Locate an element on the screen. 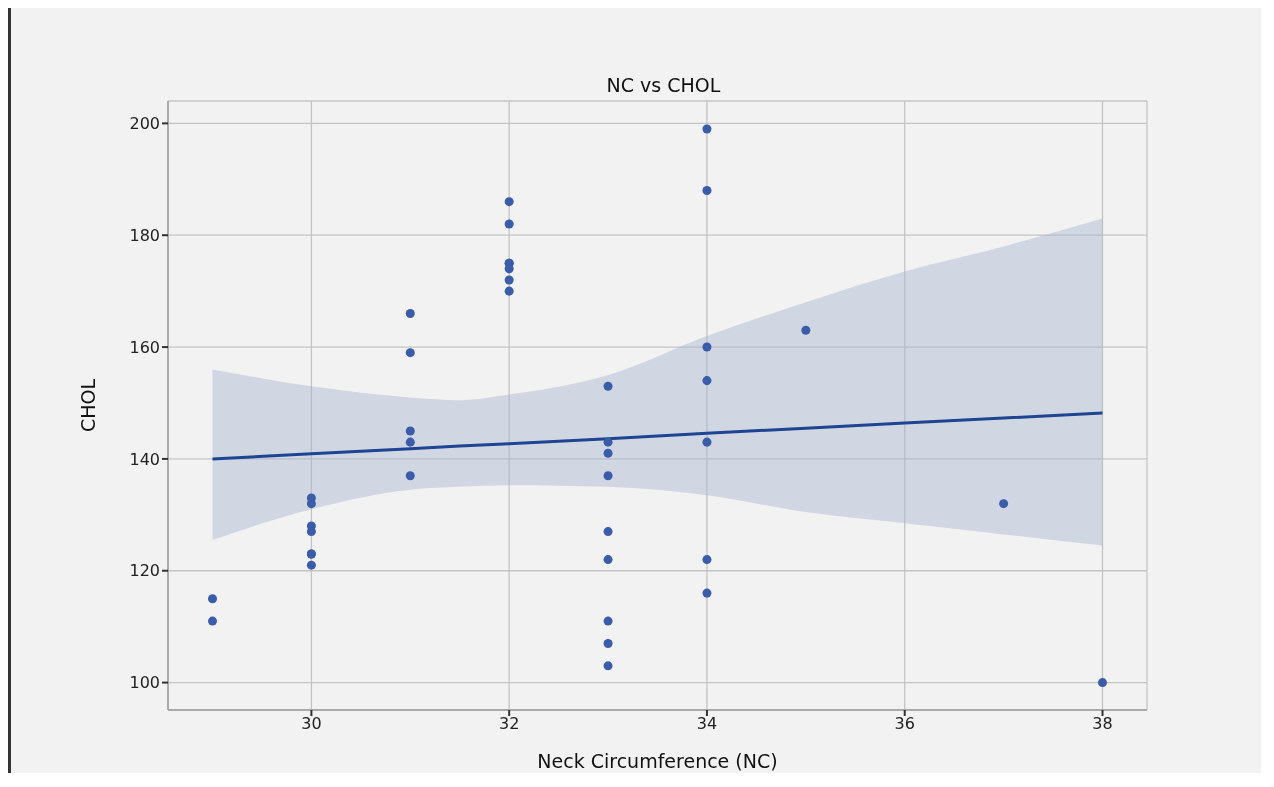 Image resolution: width=1274 pixels, height=787 pixels. x-tick-label: 38 is located at coordinates (1102, 724).